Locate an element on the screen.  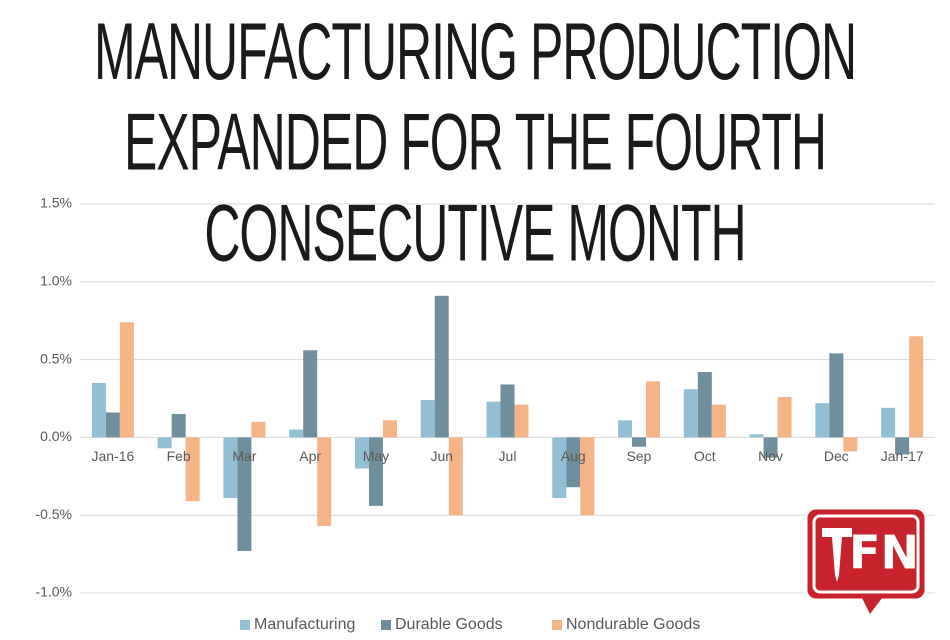
logo-border is located at coordinates (866, 554).